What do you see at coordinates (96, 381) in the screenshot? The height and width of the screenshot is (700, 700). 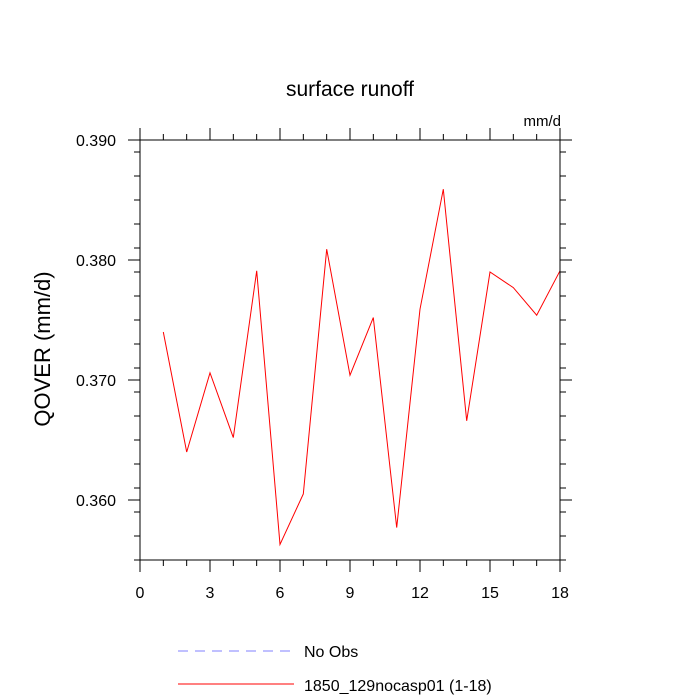 I see `y-tick-label: 0.370` at bounding box center [96, 381].